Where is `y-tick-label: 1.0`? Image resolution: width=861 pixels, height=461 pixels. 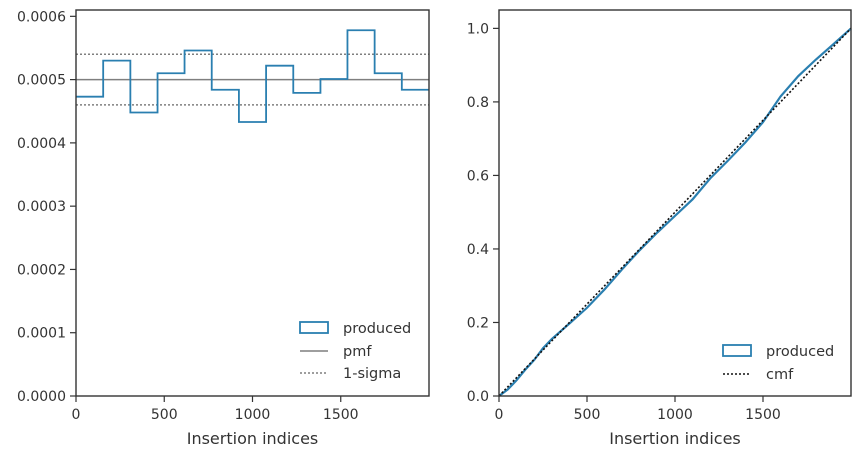
y-tick-label: 1.0 is located at coordinates (478, 29).